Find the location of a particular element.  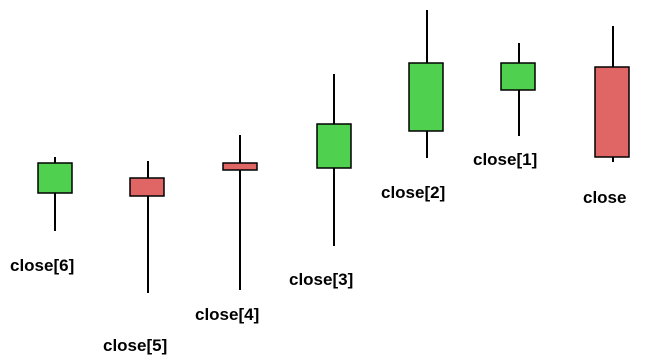

candle-label: close[1] is located at coordinates (505, 159).